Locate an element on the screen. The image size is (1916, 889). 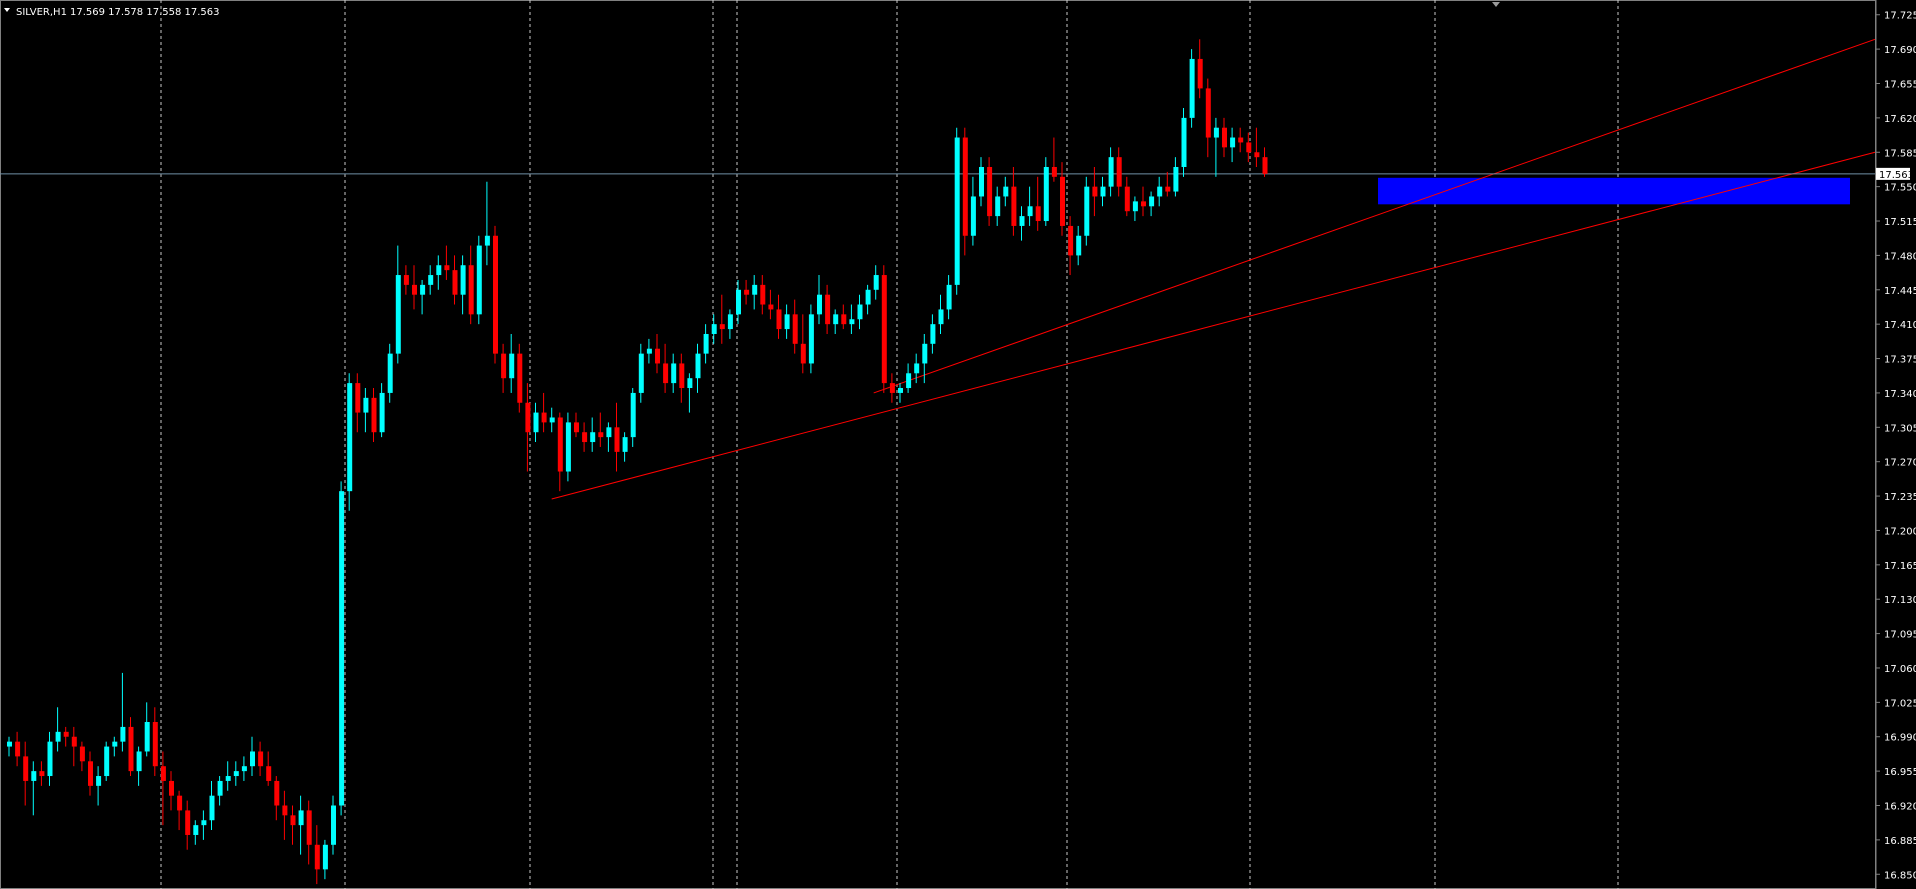
axis-tick-label: 17.690 is located at coordinates (1900, 50).